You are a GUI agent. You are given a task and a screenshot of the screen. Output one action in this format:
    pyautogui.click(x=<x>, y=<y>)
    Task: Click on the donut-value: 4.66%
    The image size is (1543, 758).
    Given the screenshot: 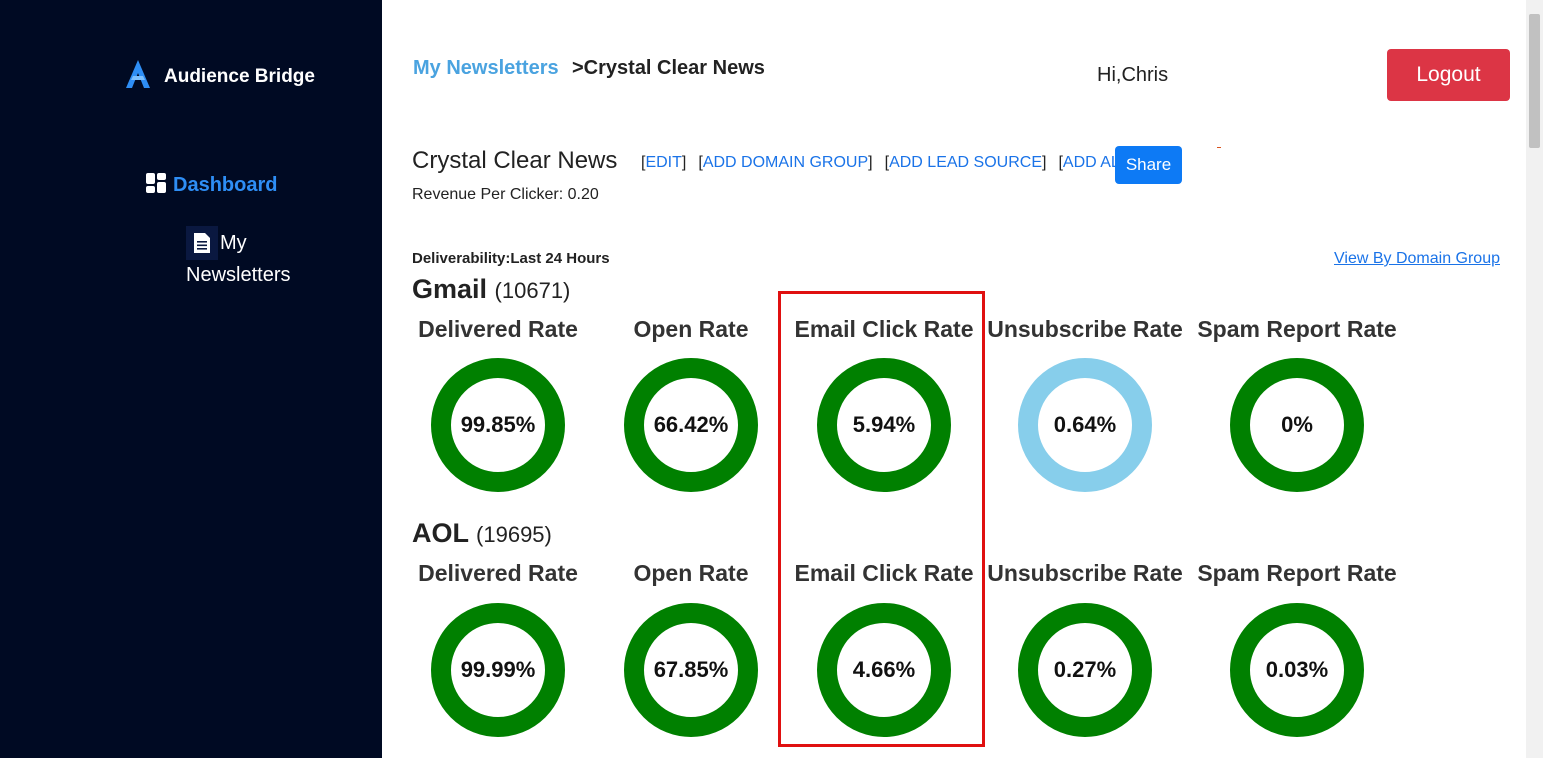 What is the action you would take?
    pyautogui.click(x=884, y=669)
    